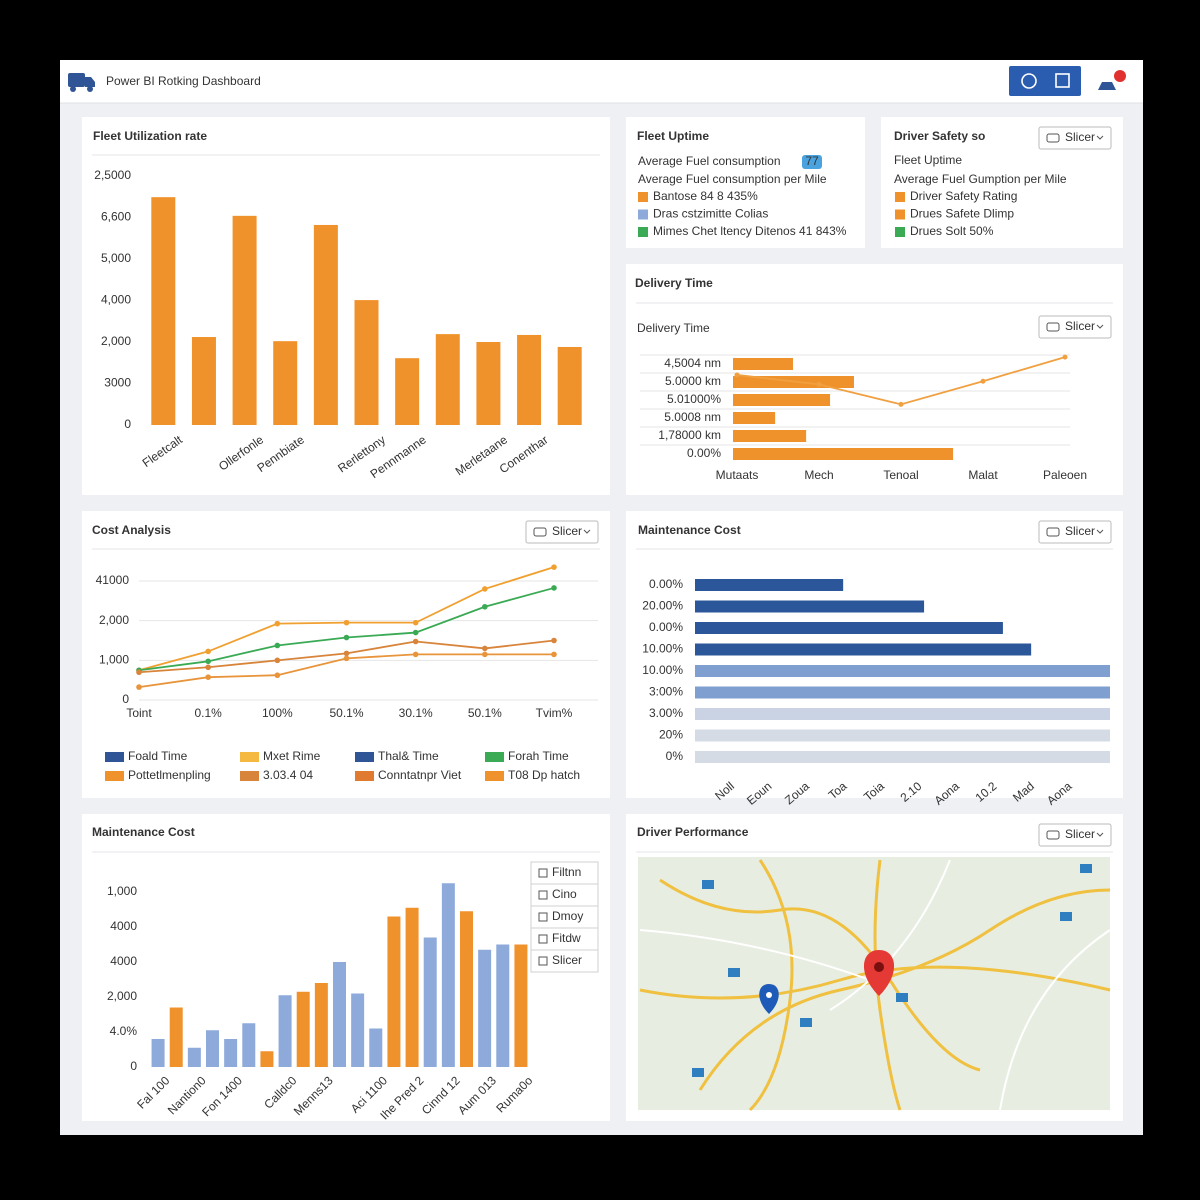 This screenshot has height=1200, width=1200. What do you see at coordinates (81, 82) in the screenshot?
I see `truck-icon` at bounding box center [81, 82].